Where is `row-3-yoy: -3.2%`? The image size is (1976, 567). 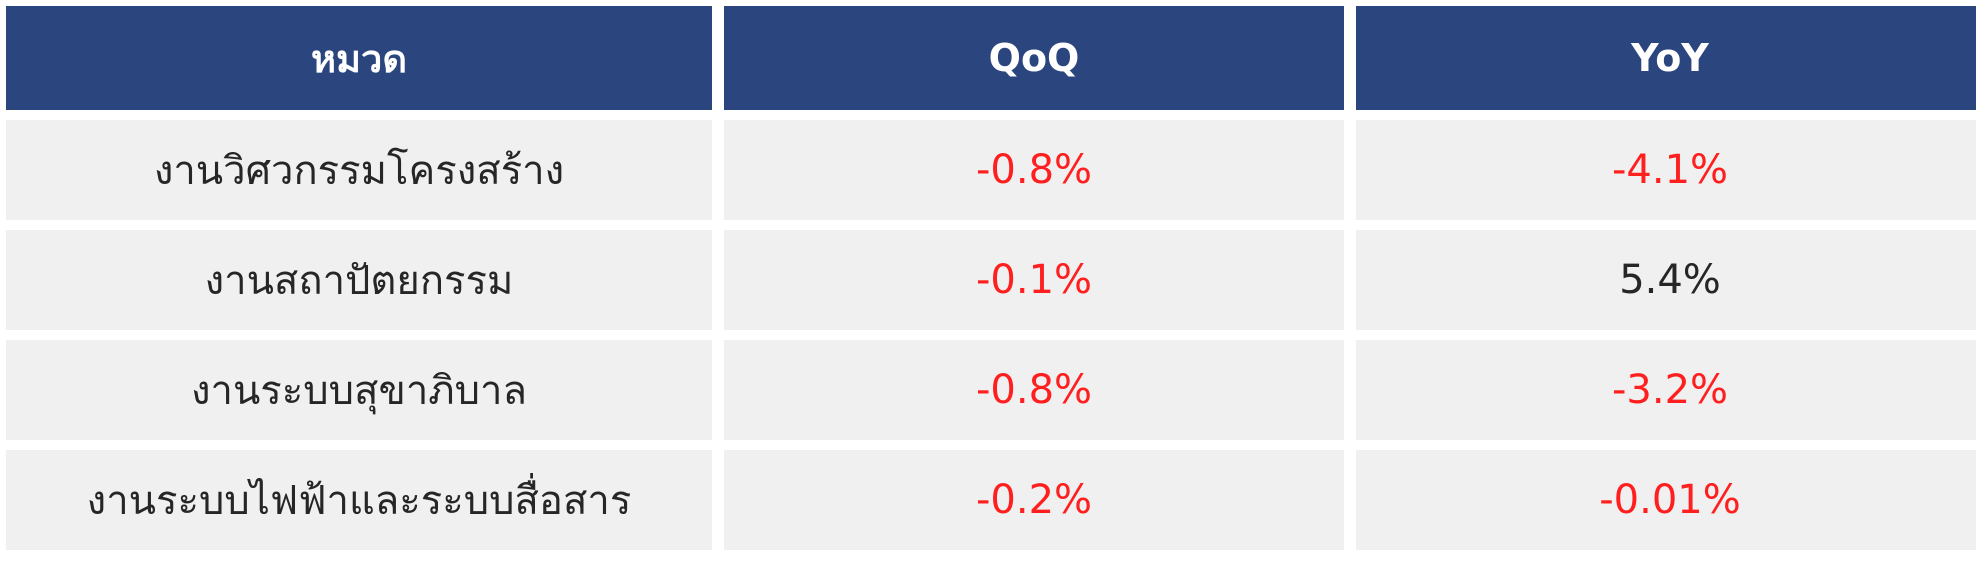
row-3-yoy: -3.2% is located at coordinates (1666, 385).